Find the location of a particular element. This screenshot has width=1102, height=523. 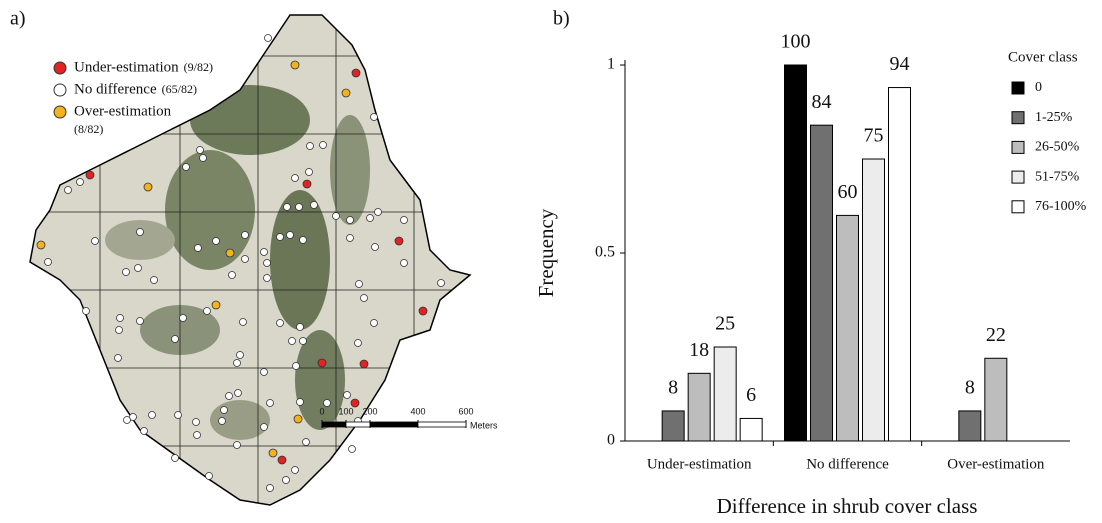

panel-label: b) is located at coordinates (561, 19).